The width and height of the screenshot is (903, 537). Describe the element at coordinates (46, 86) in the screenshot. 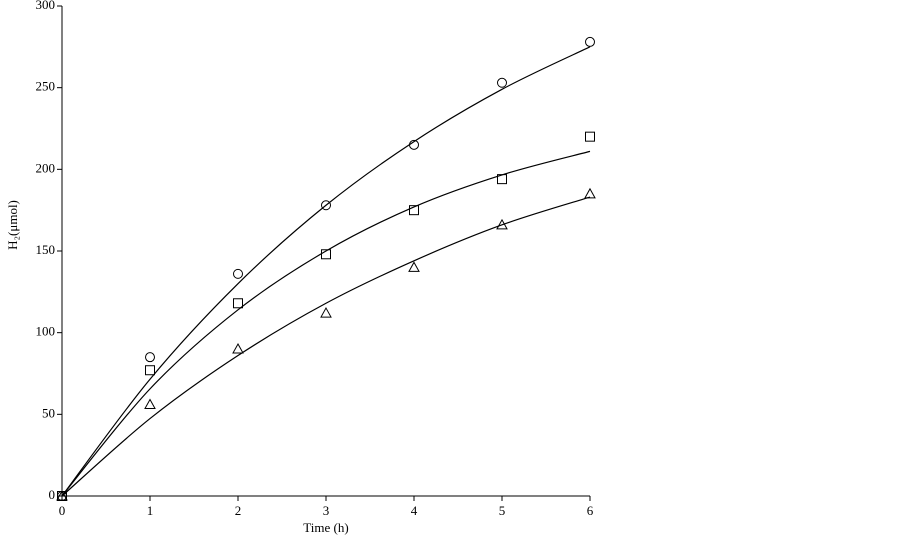

I see `y-tick-label: 250` at that location.